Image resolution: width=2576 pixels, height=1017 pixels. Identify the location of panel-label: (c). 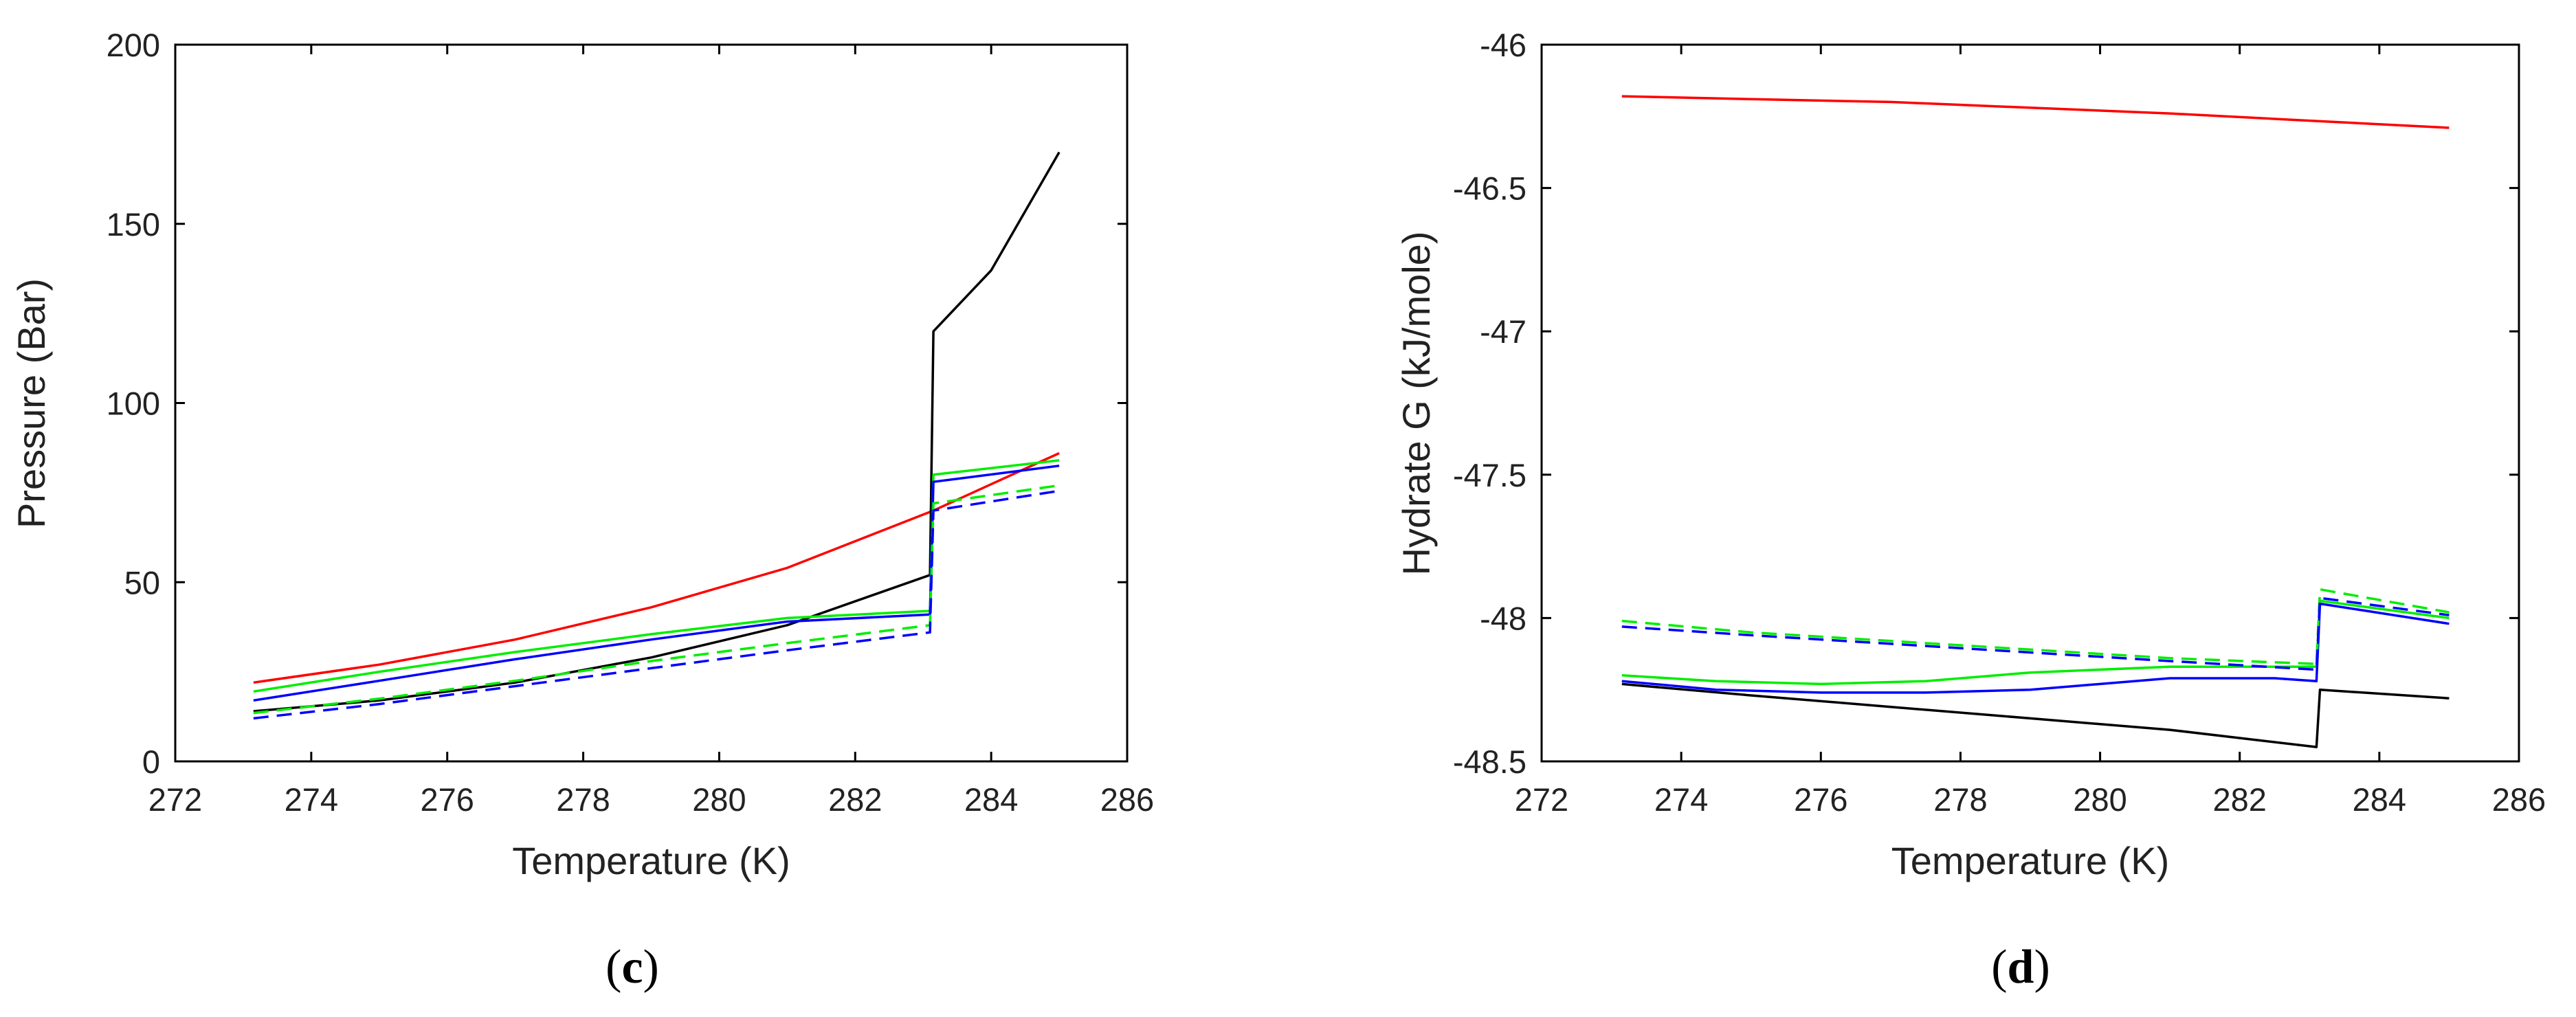
(632, 967).